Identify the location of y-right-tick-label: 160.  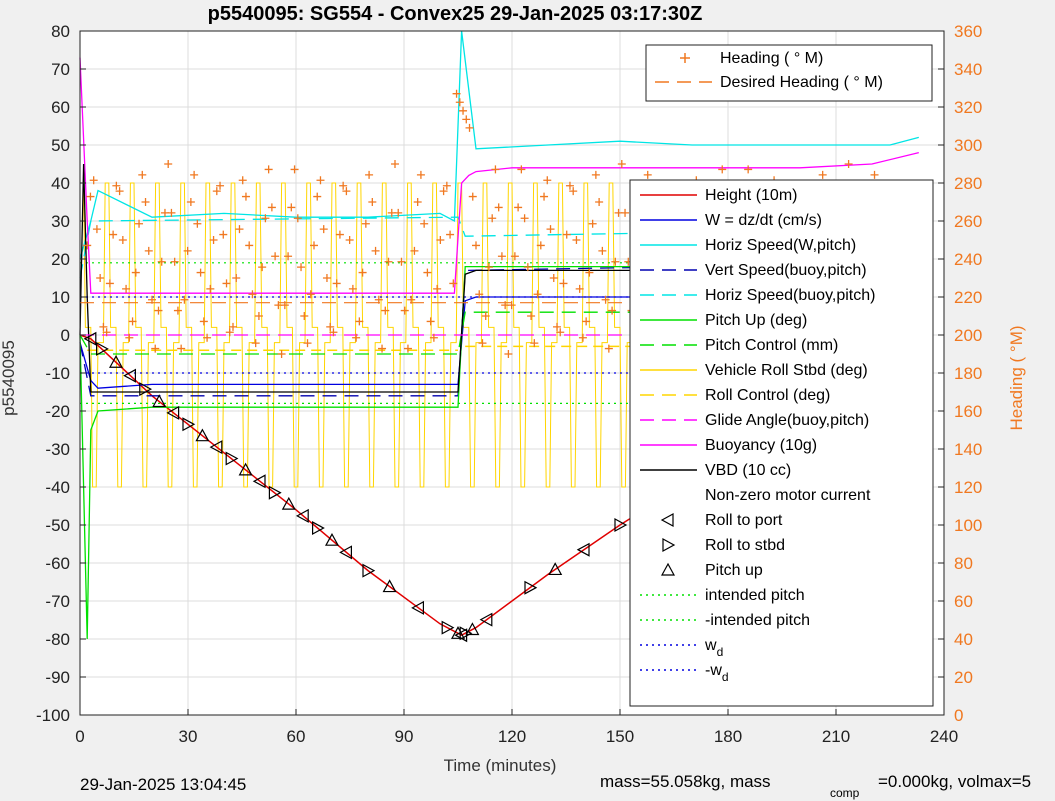
(968, 411).